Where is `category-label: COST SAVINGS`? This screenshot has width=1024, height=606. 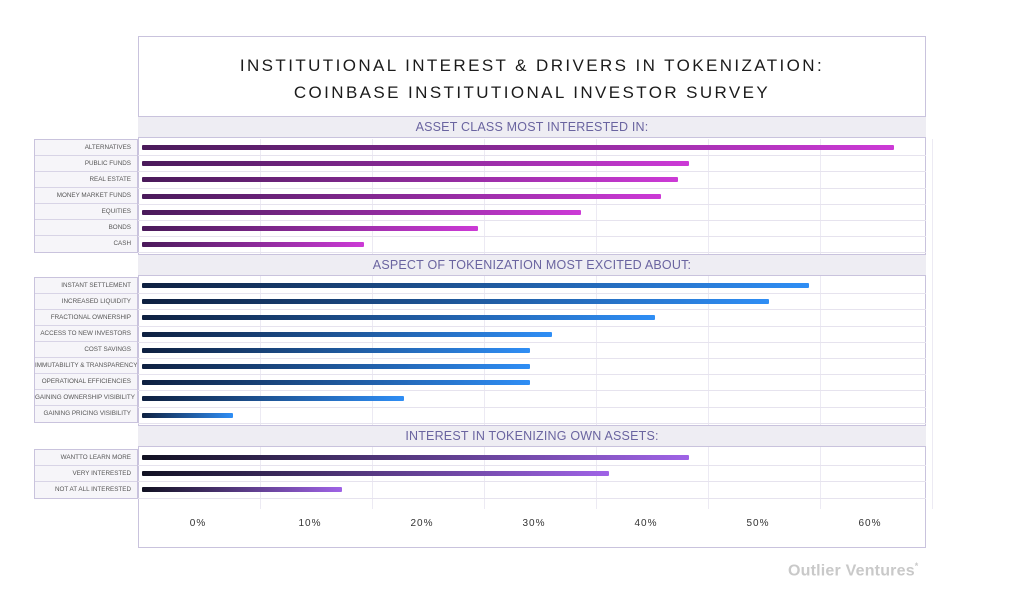 category-label: COST SAVINGS is located at coordinates (86, 350).